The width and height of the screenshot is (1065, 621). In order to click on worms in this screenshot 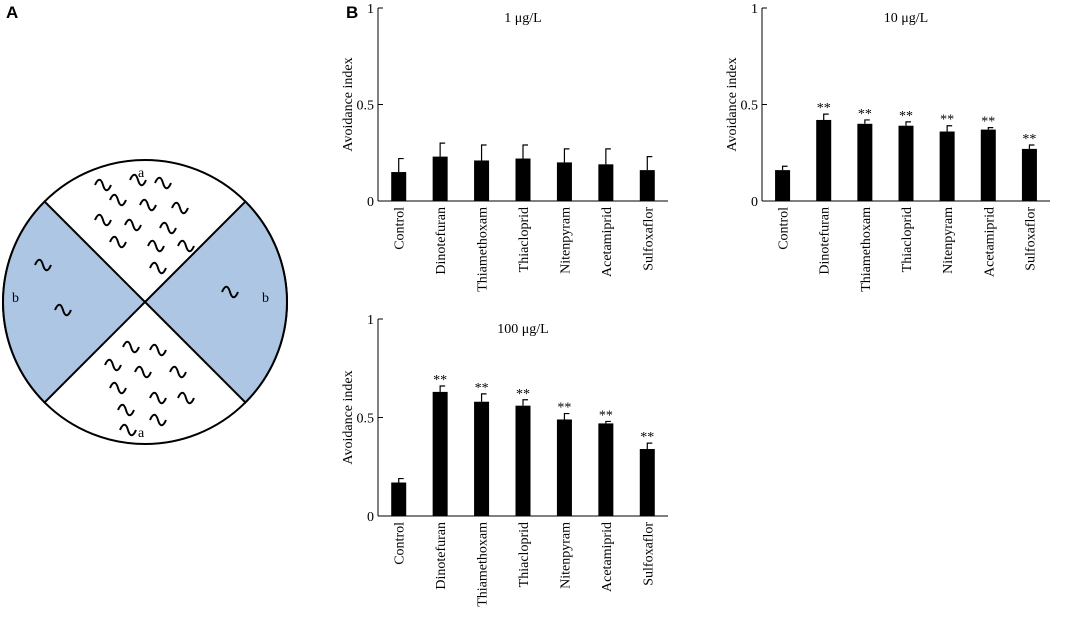, I will do `click(136, 305)`.